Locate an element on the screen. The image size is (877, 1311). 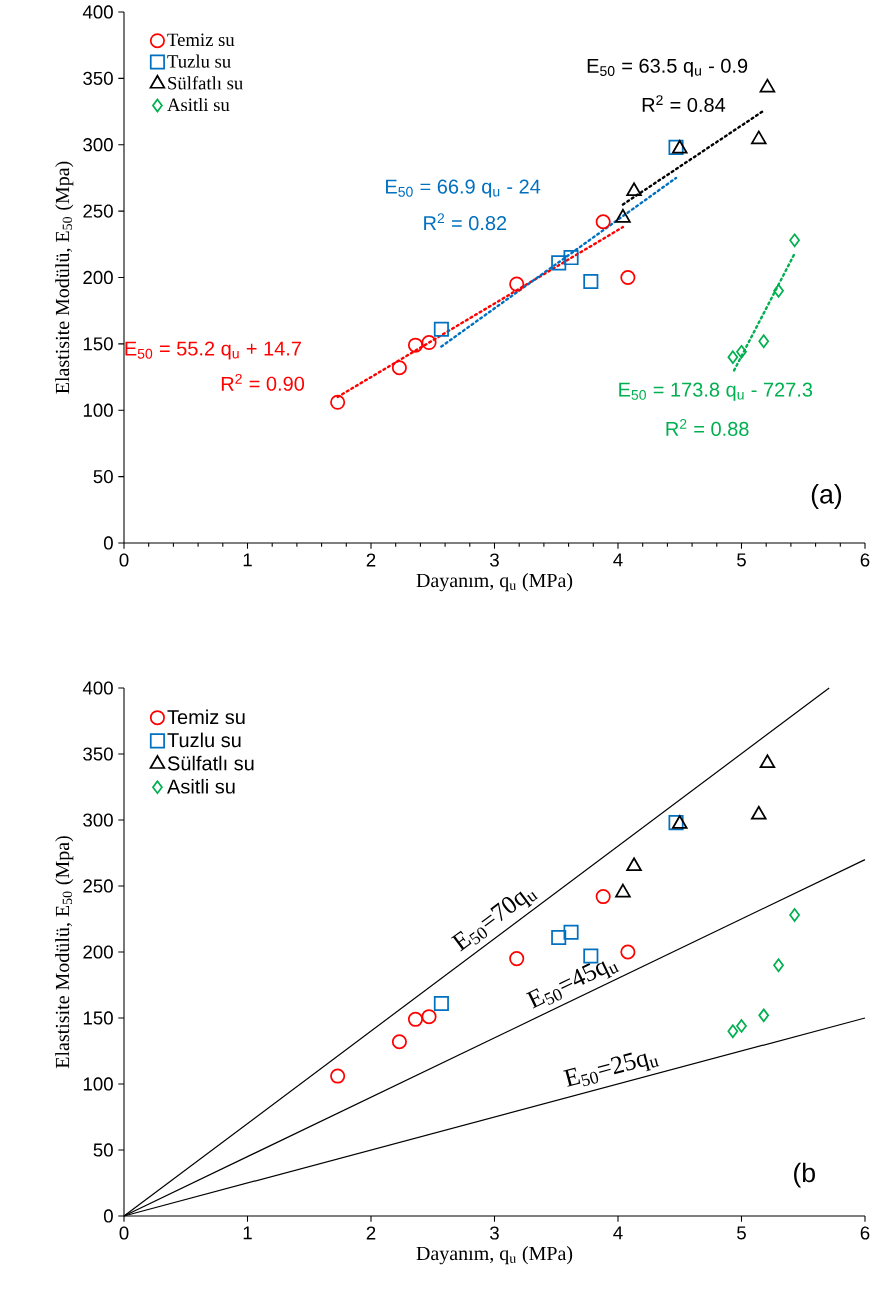
annotation: E$_{50}$ = 63.5 q$_{u}$ - 0.9 is located at coordinates (667, 67).